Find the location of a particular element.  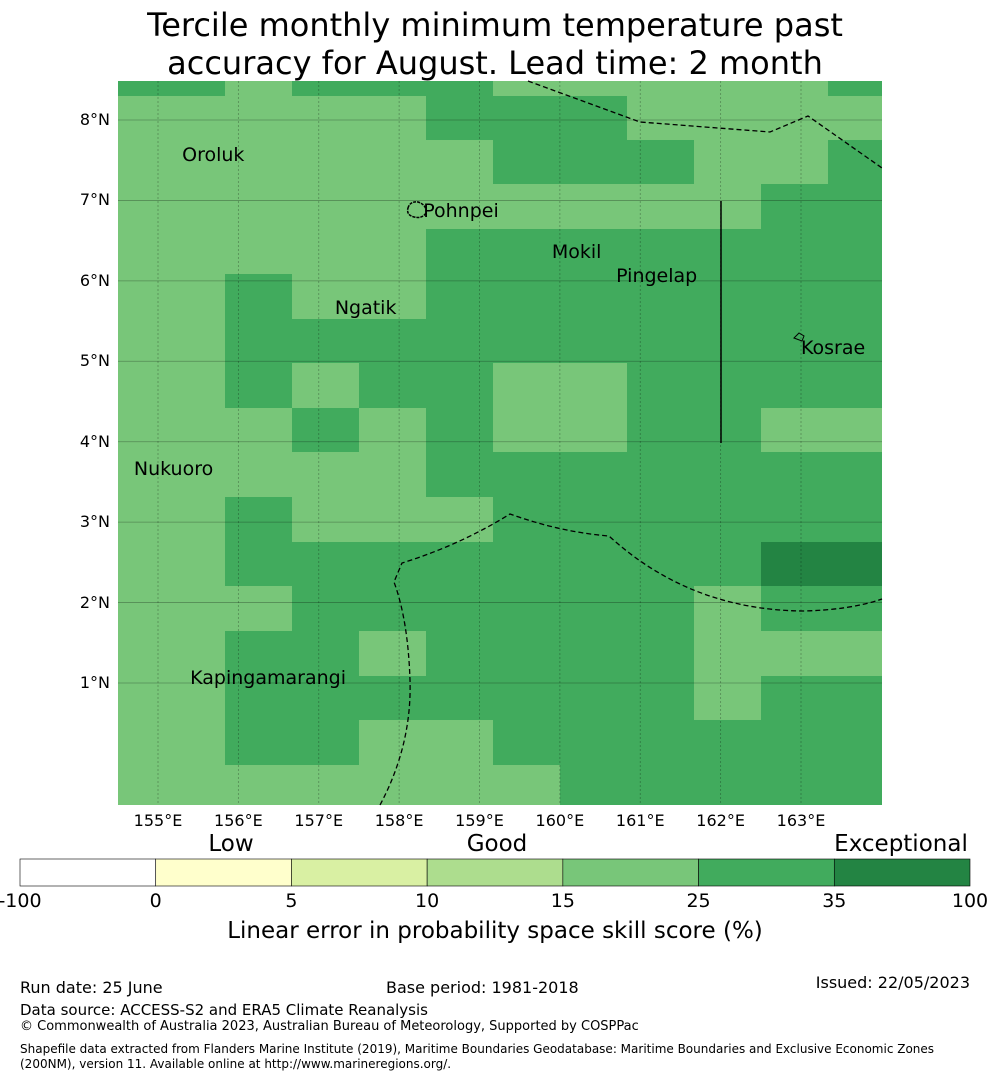

colorbar-tick-label: 0 is located at coordinates (155, 901).